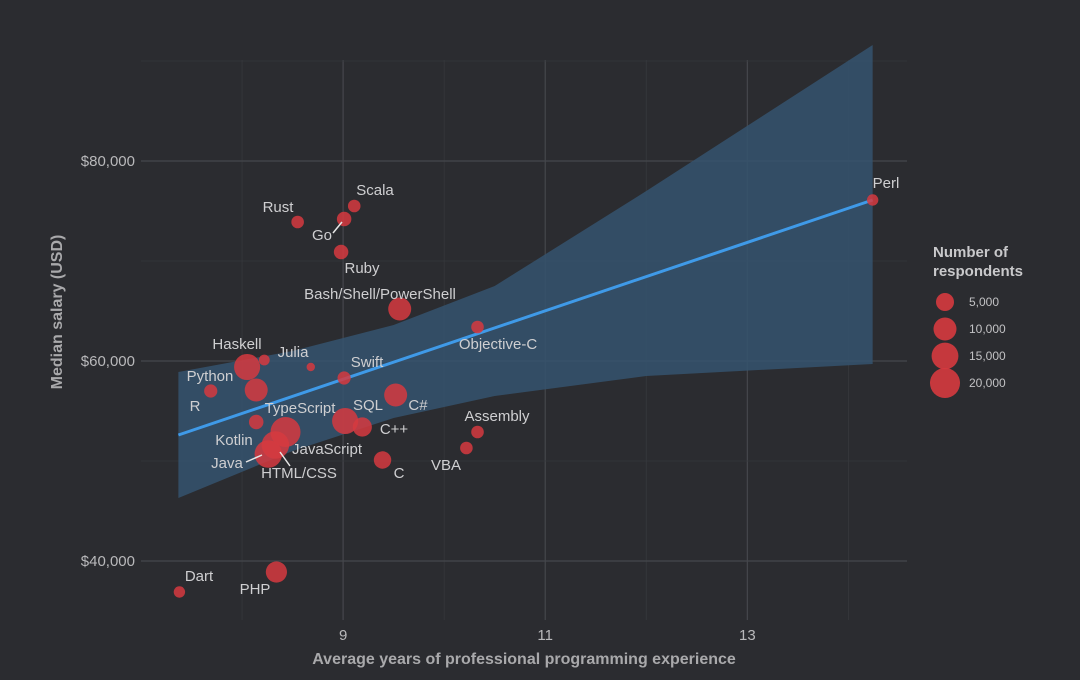 This screenshot has width=1080, height=680. I want to click on legend-title-line2: respondents, so click(978, 271).